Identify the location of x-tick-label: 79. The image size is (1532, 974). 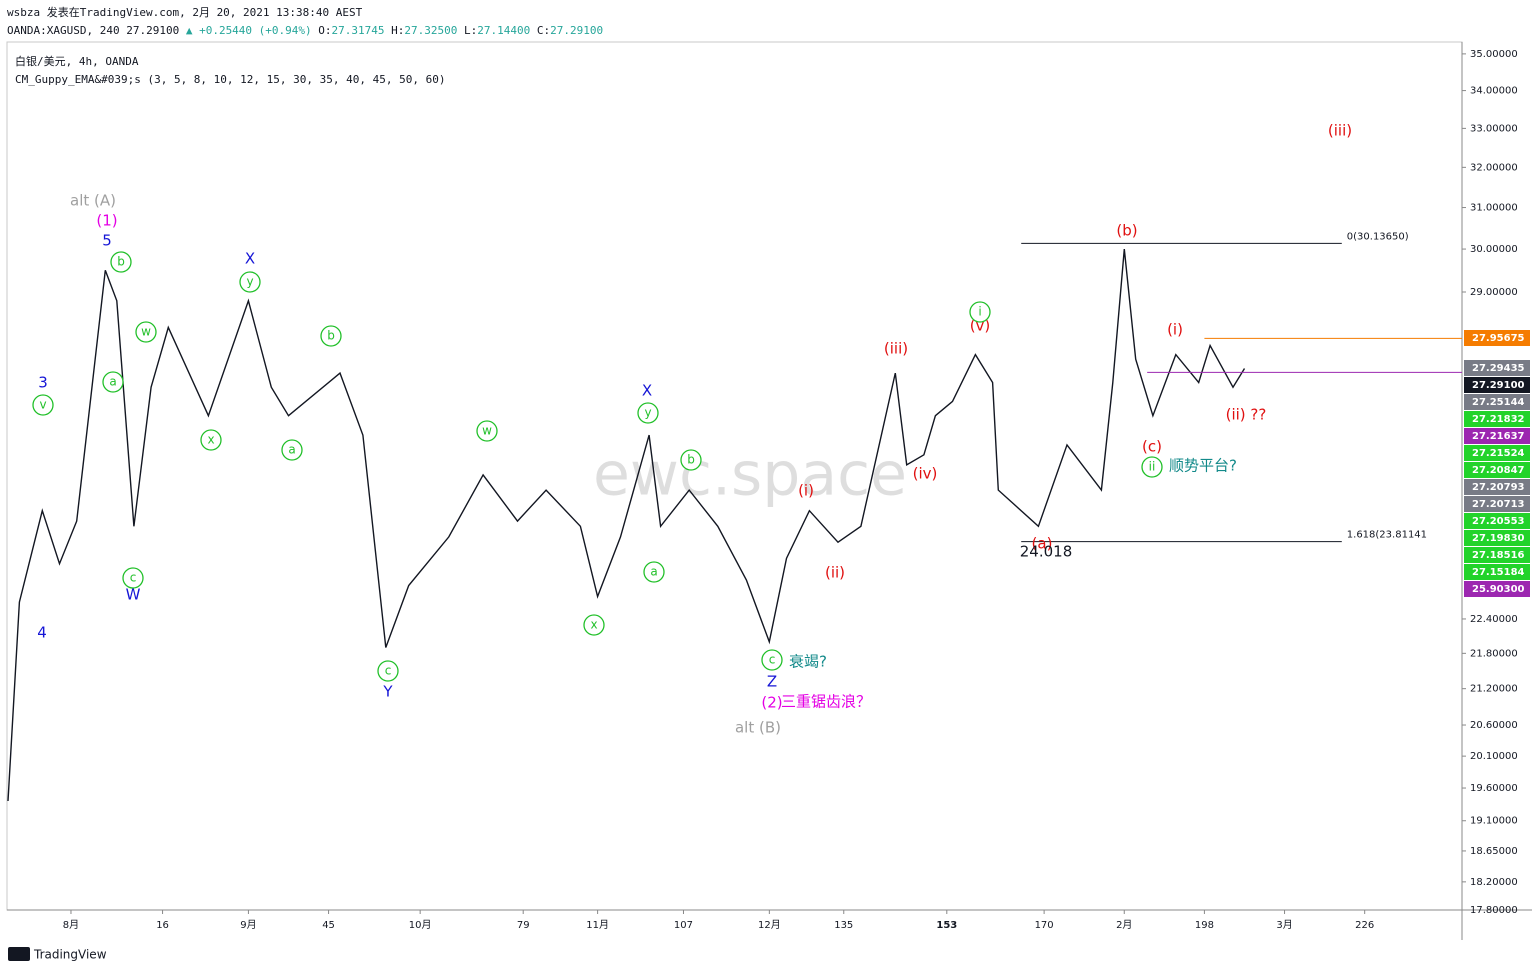
(523, 925).